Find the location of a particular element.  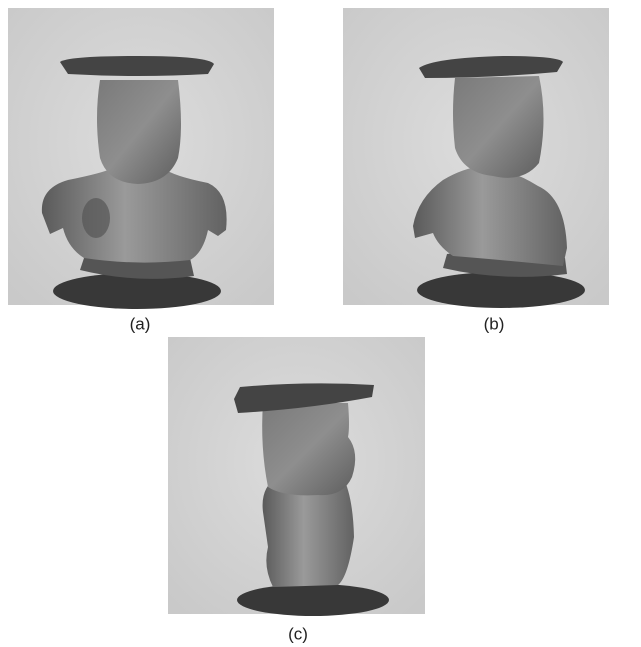

shadow is located at coordinates (96, 218).